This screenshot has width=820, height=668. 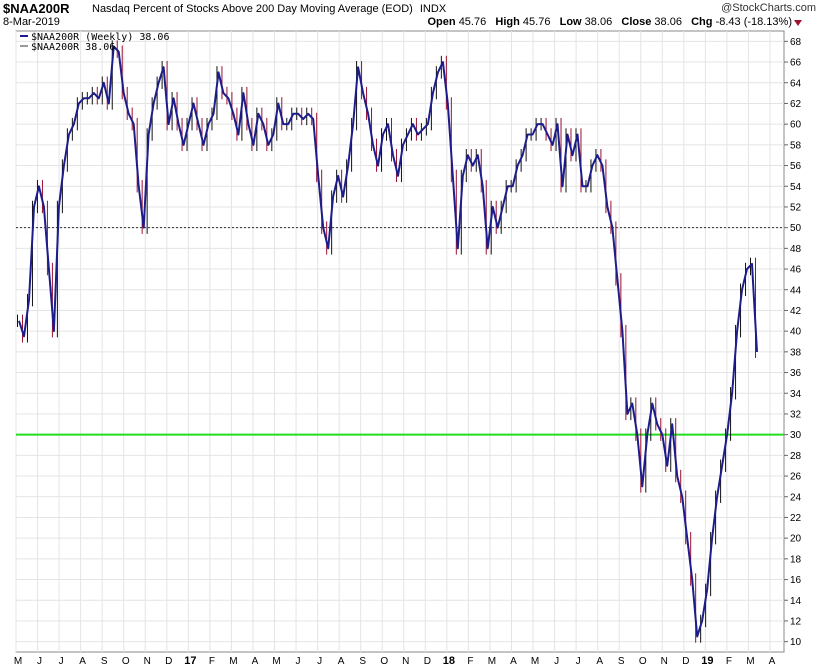 What do you see at coordinates (796, 642) in the screenshot?
I see `y-tick-label: 10` at bounding box center [796, 642].